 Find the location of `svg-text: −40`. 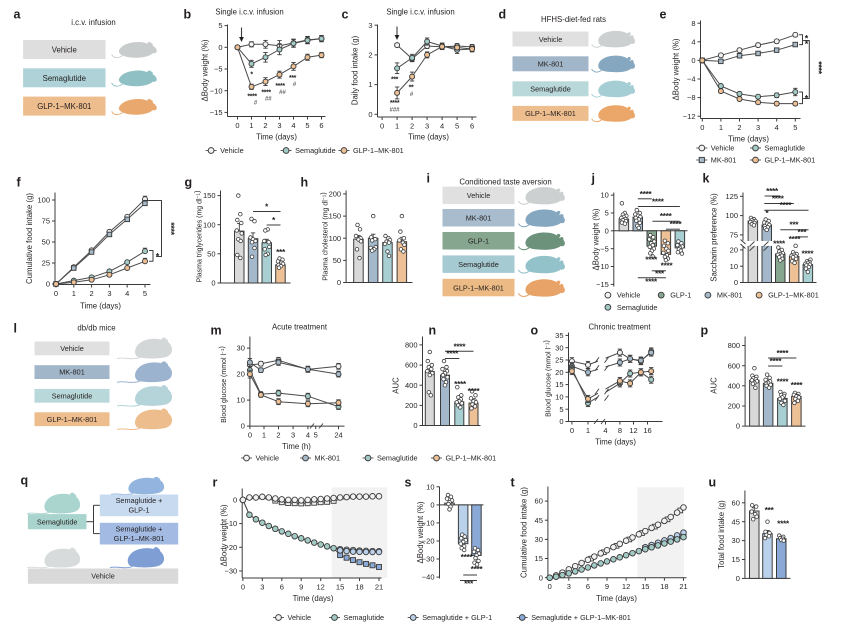

svg-text: −40 is located at coordinates (428, 577).